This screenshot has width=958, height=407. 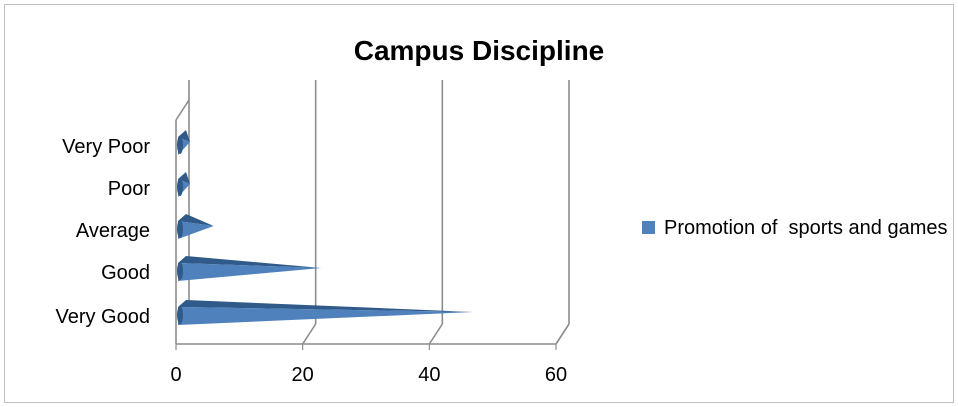 What do you see at coordinates (556, 375) in the screenshot?
I see `x-tick-label: 60` at bounding box center [556, 375].